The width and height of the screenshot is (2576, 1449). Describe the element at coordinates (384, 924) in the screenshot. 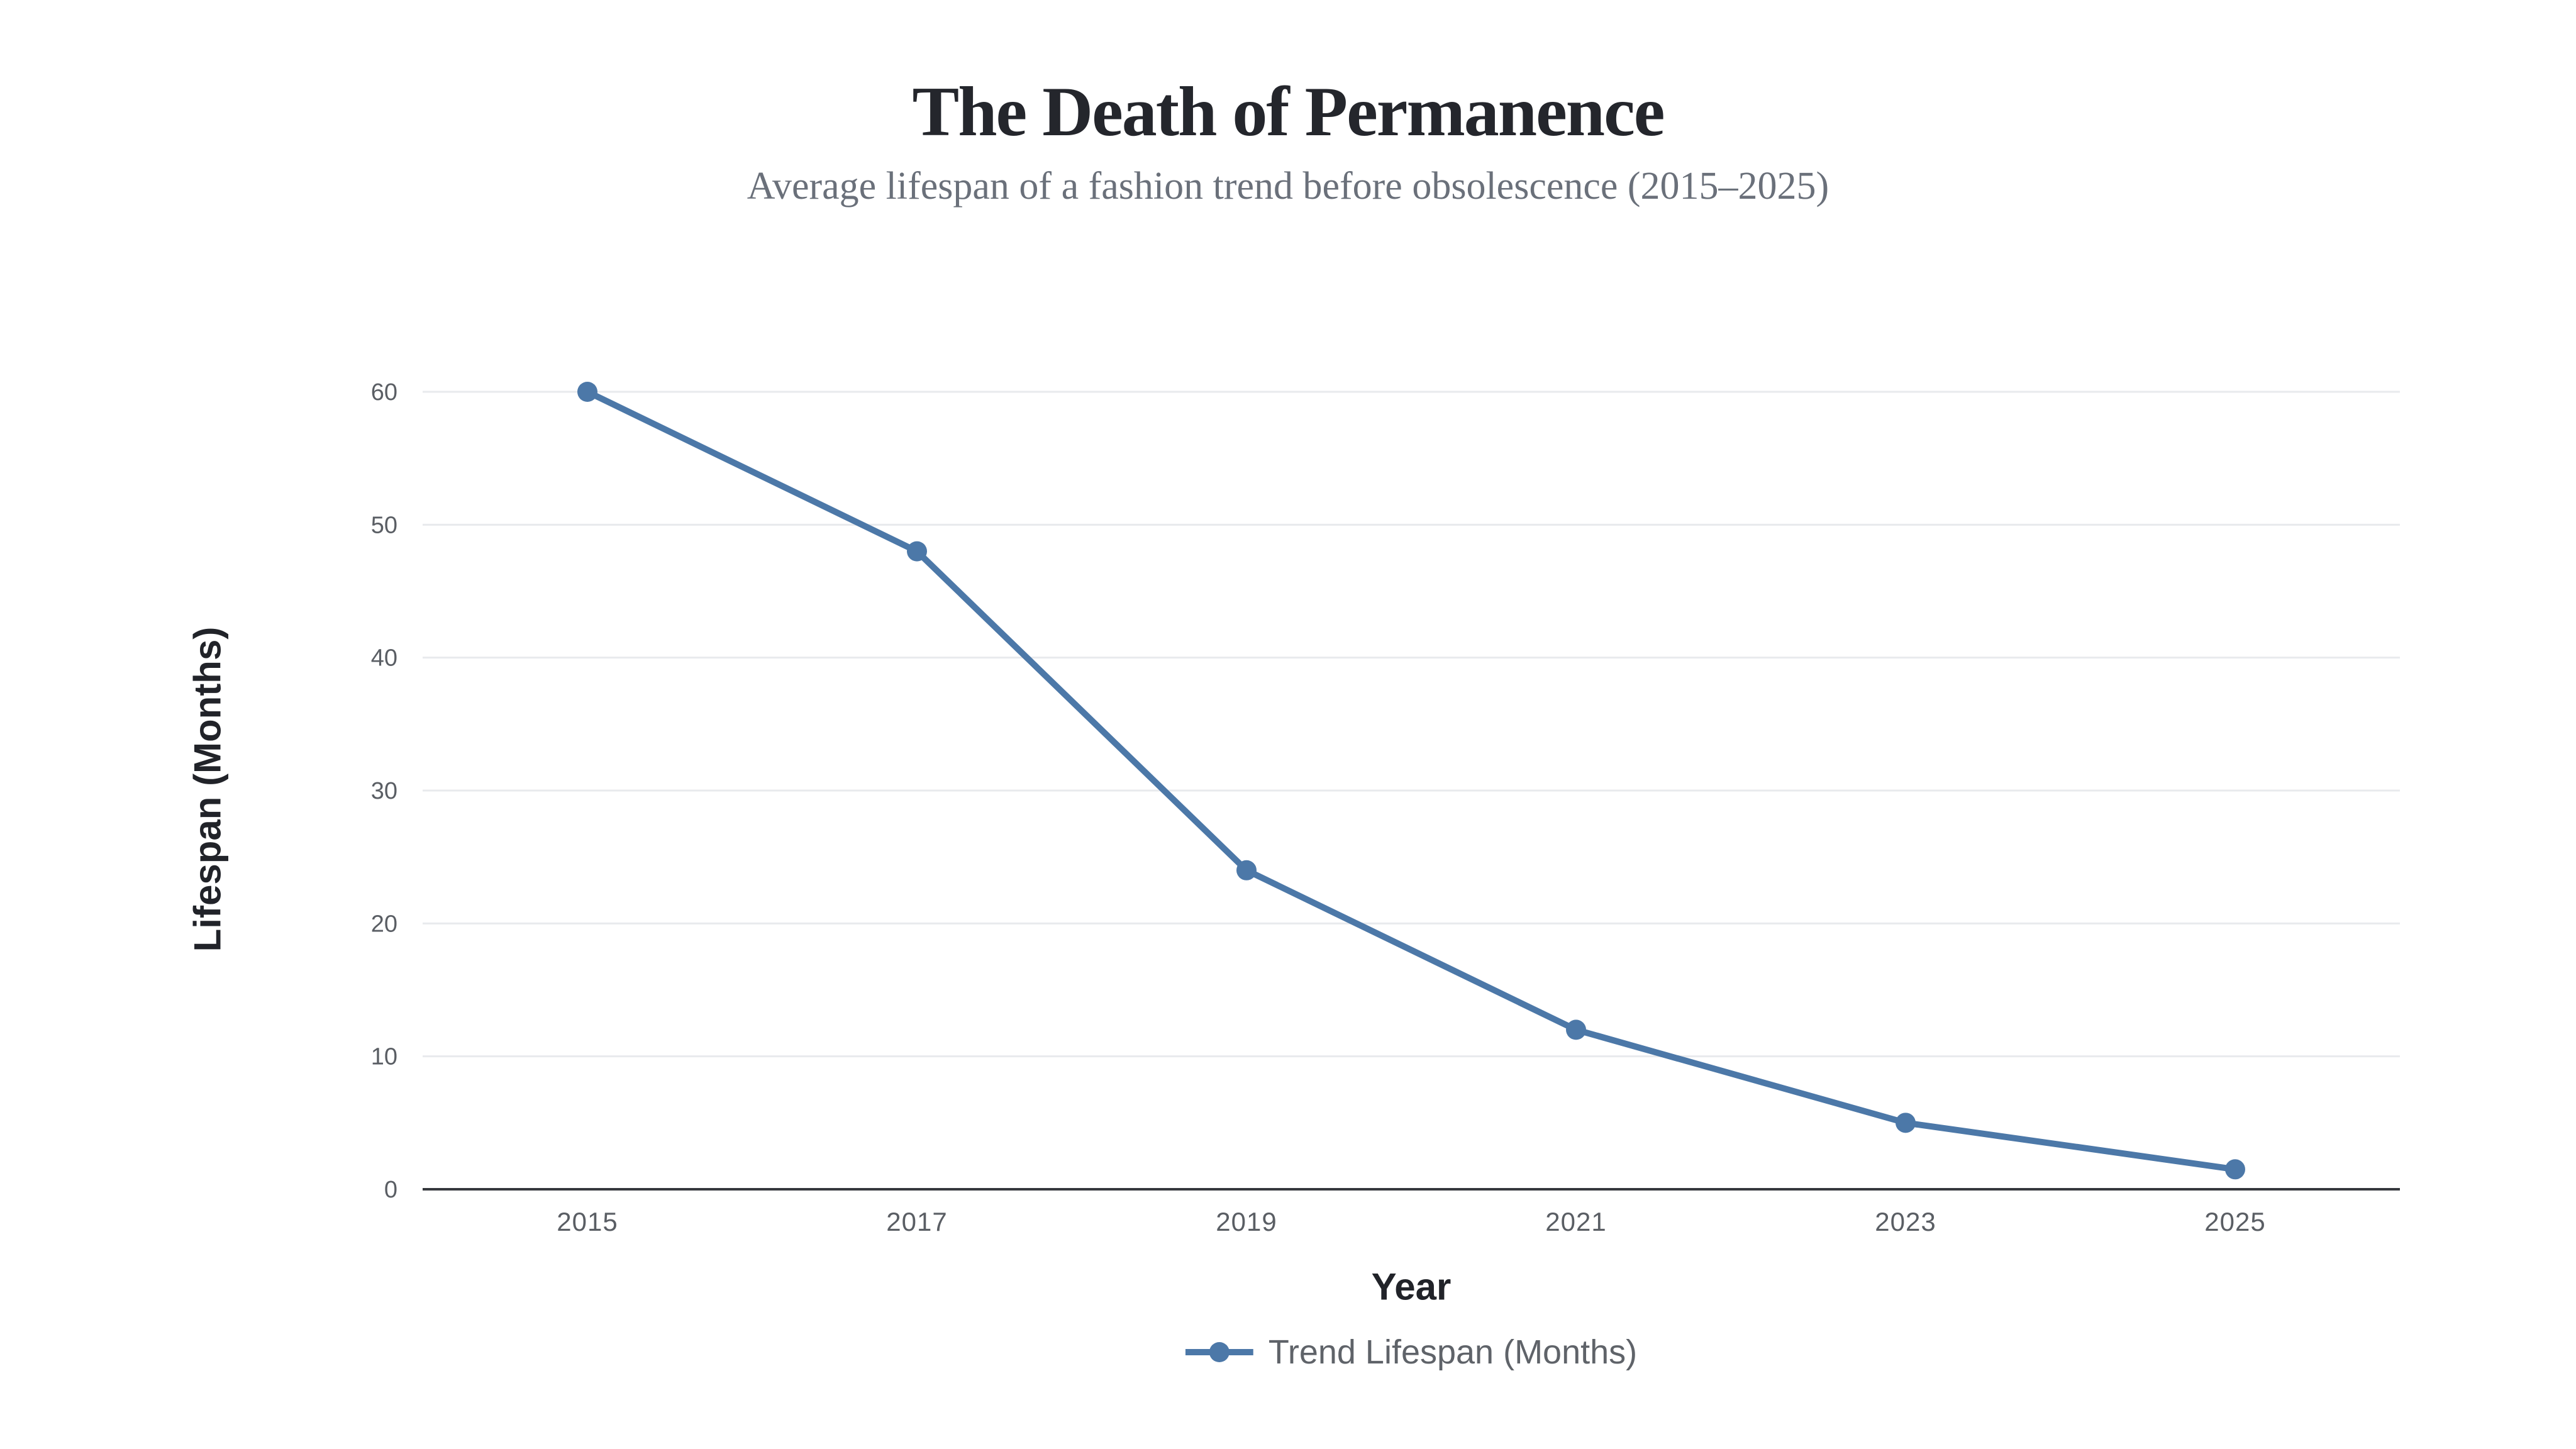

I see `y-tick-label: 20` at that location.